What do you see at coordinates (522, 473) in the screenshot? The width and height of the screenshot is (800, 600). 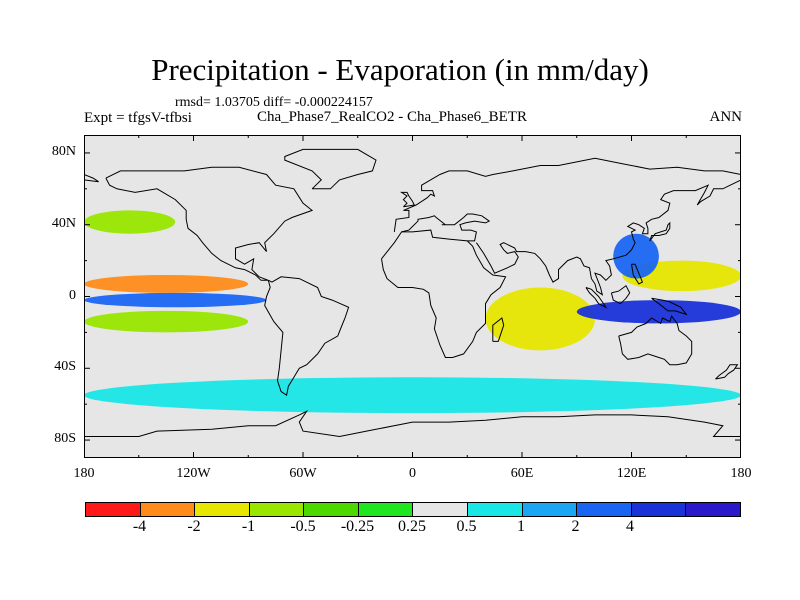 I see `lon-label-4: 60E` at bounding box center [522, 473].